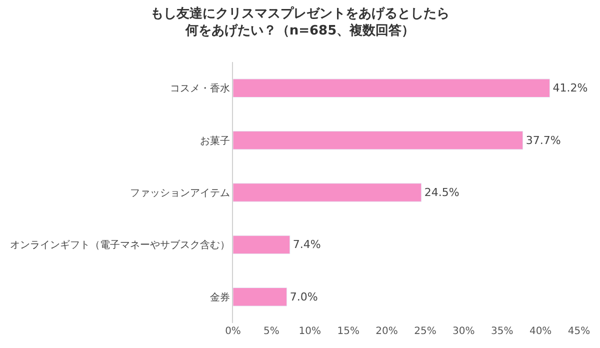 This screenshot has height=348, width=600. Describe the element at coordinates (348, 331) in the screenshot. I see `x-tick-label: 15%` at that location.